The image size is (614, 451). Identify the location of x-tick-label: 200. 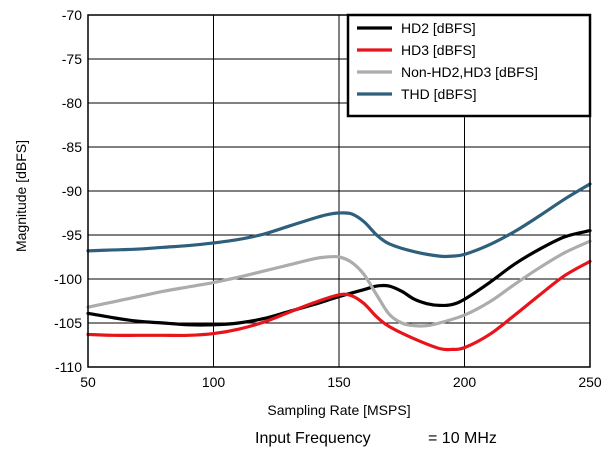
(465, 382).